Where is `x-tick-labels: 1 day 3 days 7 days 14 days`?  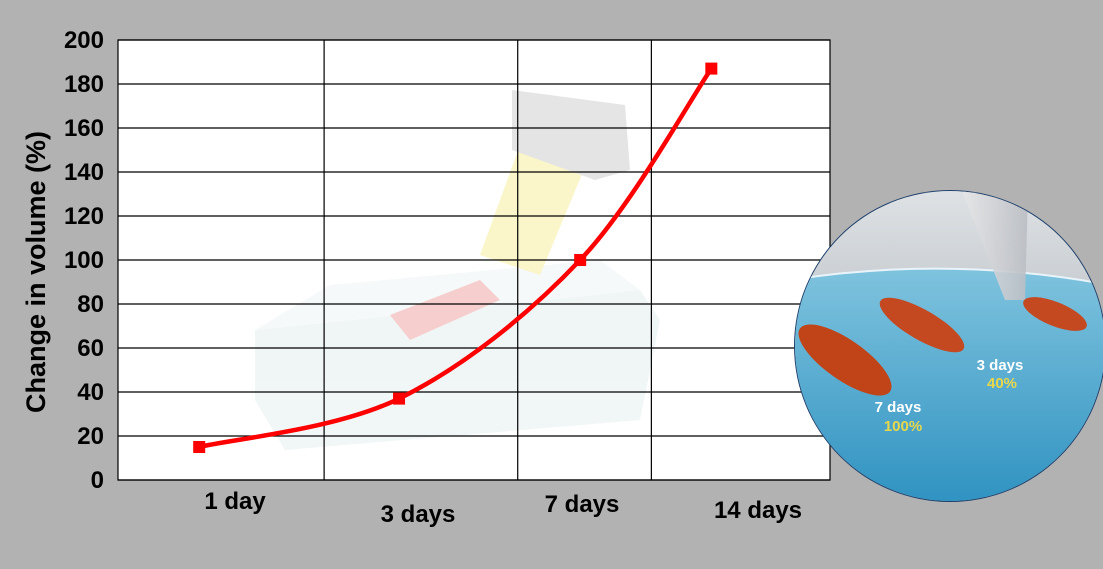 x-tick-labels: 1 day 3 days 7 days 14 days is located at coordinates (503, 508).